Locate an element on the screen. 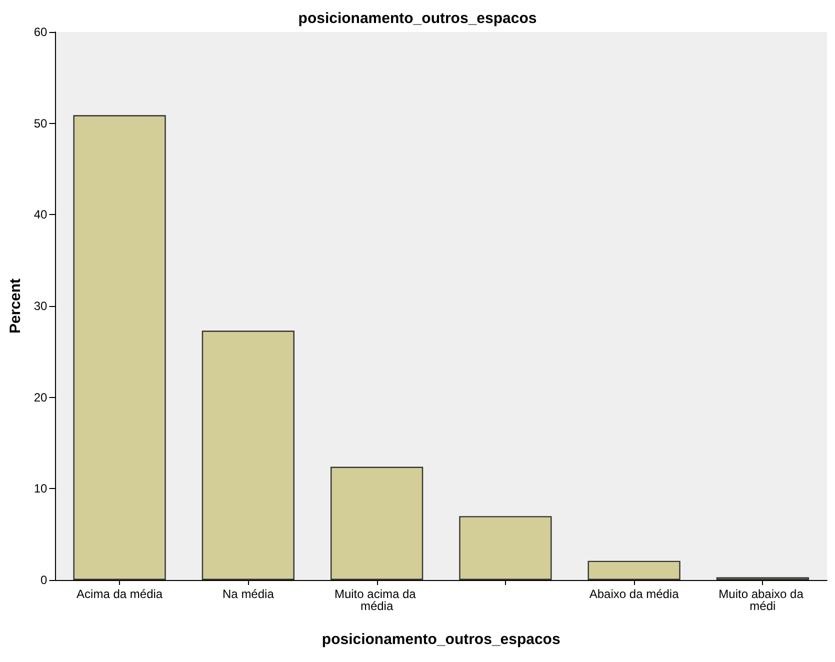  y-tick-label: 20 is located at coordinates (41, 397).